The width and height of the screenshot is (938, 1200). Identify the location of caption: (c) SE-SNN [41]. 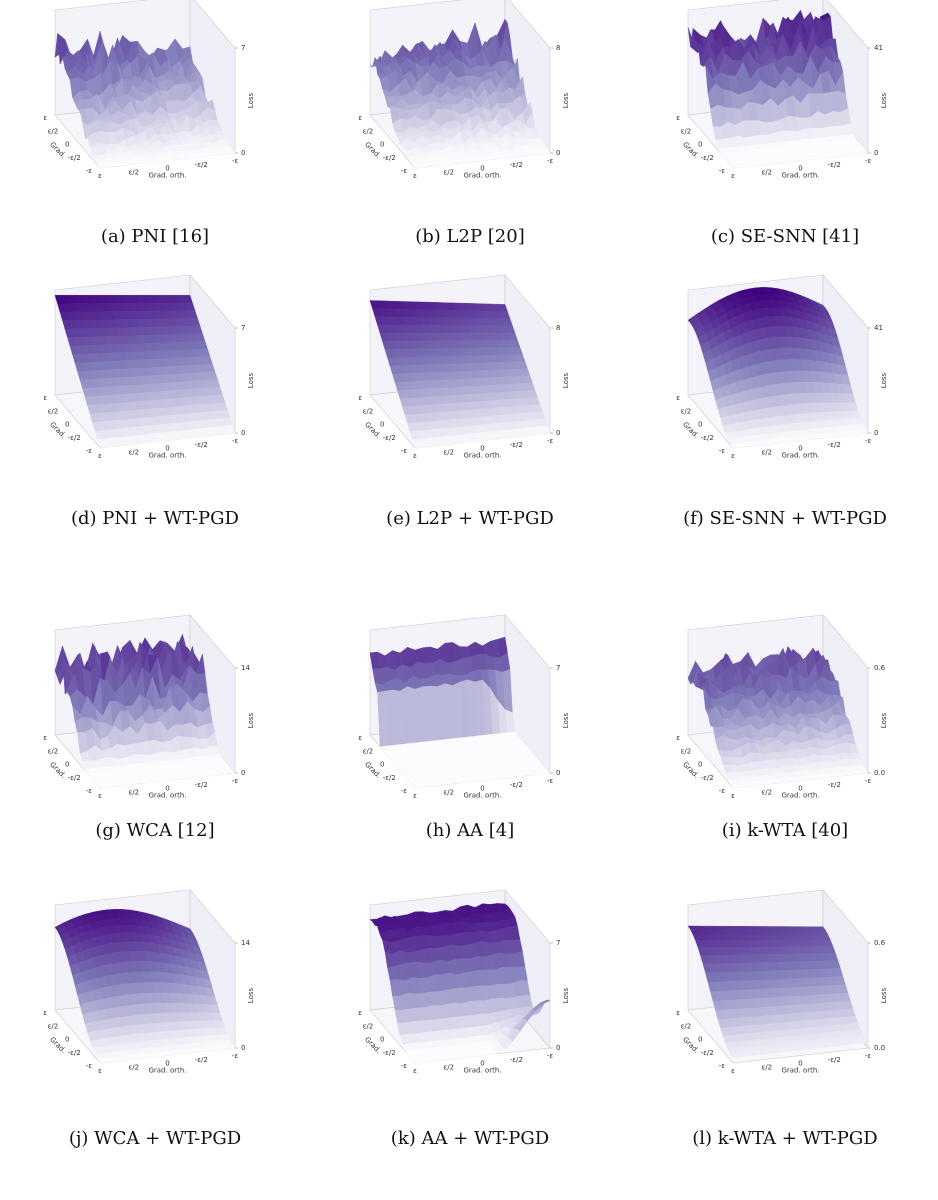
(785, 236).